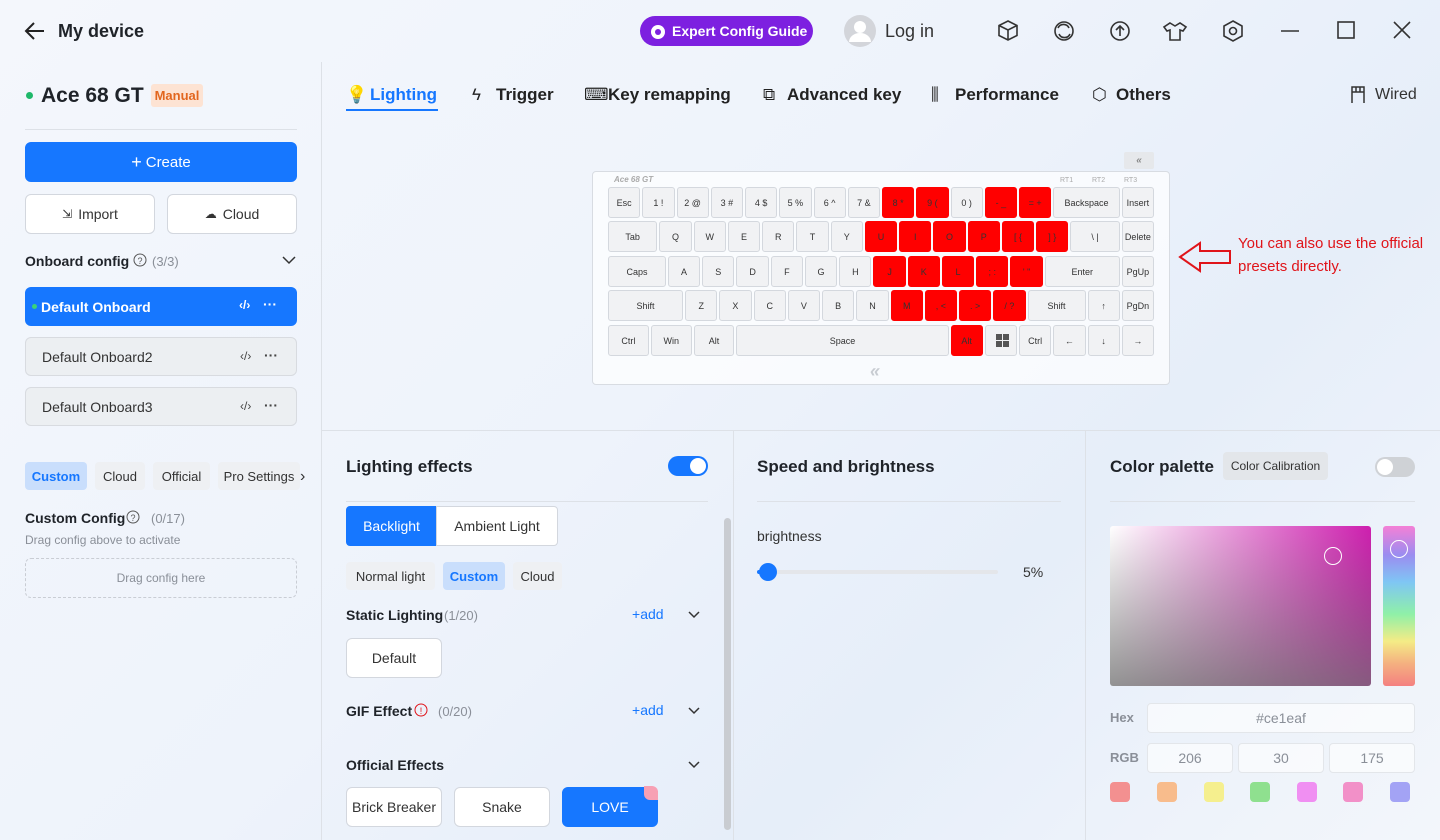  I want to click on hue-handle, so click(1399, 549).